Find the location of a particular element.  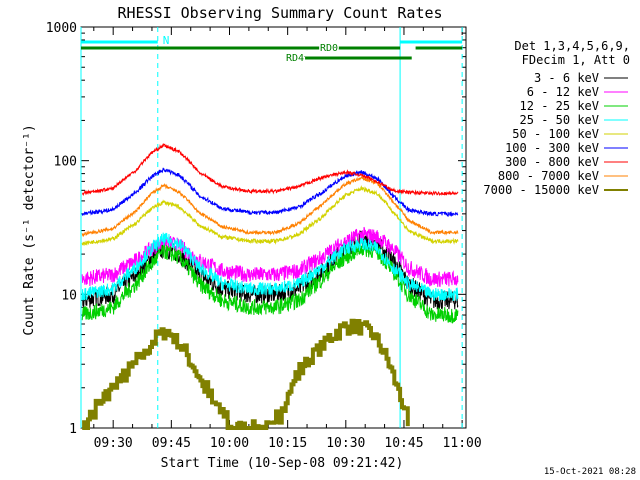

legend-label: 100 - 300 keV is located at coordinates (552, 148).